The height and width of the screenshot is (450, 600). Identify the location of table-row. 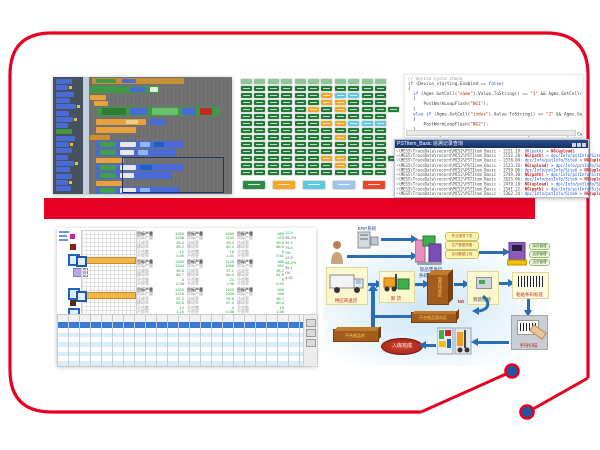
(181, 363).